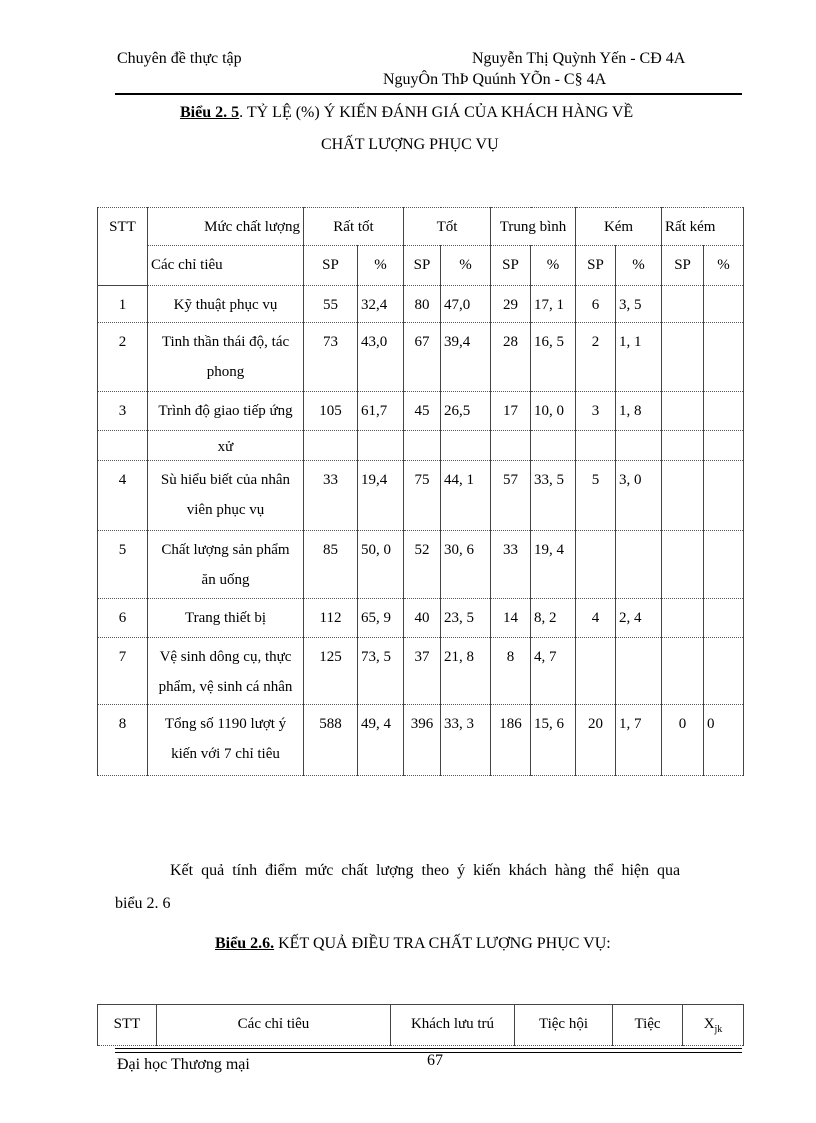 This screenshot has width=816, height=1123. I want to click on row-value: 39,4, so click(466, 357).